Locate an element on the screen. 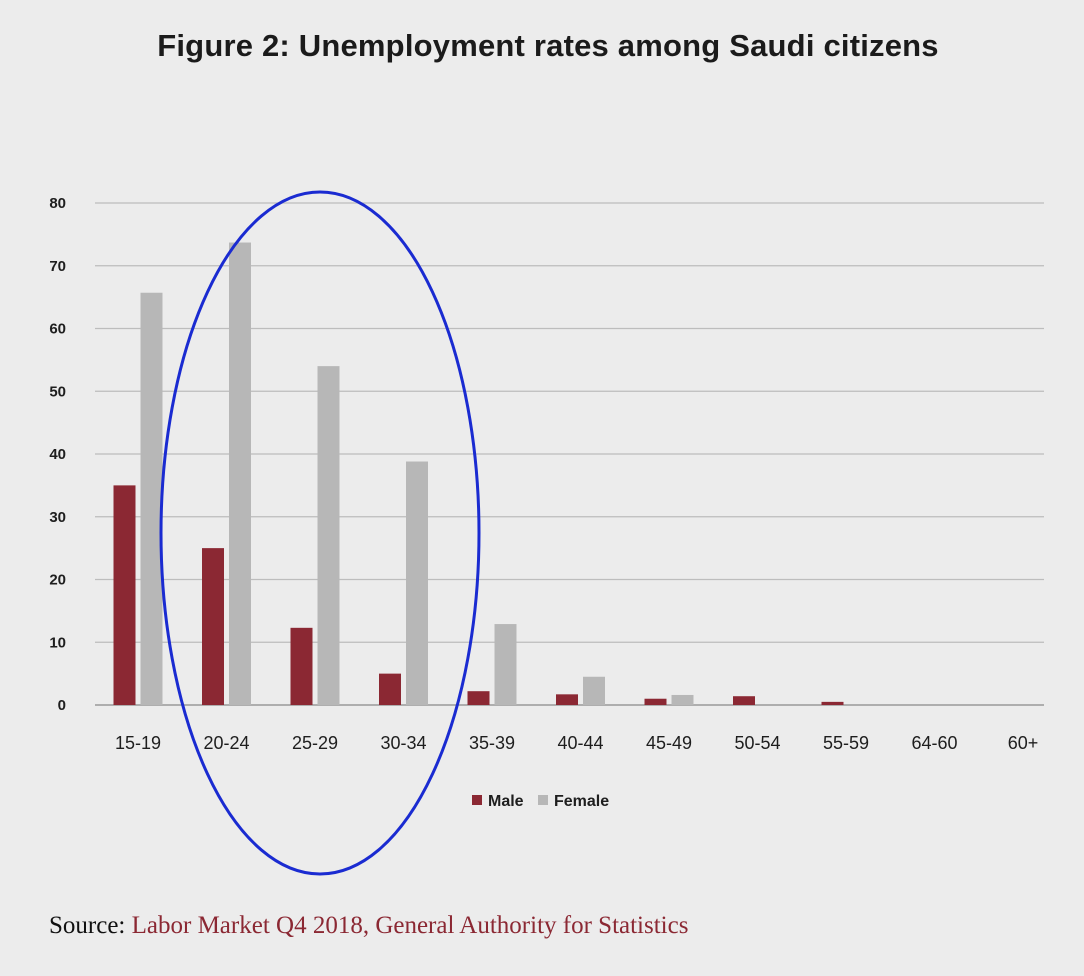  x-tick-label: 30-34 is located at coordinates (403, 743).